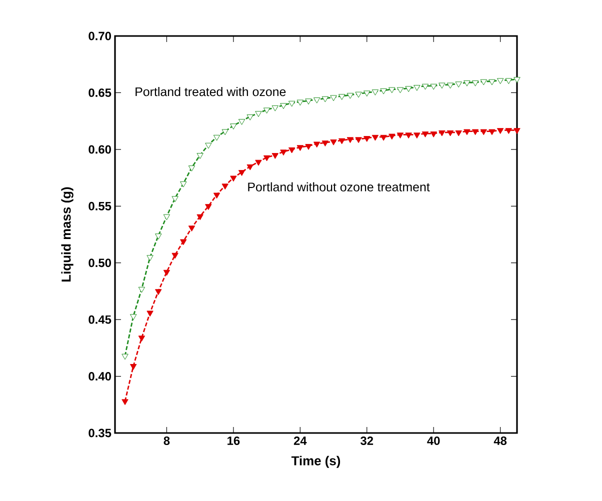 Image resolution: width=602 pixels, height=501 pixels. Describe the element at coordinates (99, 149) in the screenshot. I see `y-tick-label: 0.60` at that location.